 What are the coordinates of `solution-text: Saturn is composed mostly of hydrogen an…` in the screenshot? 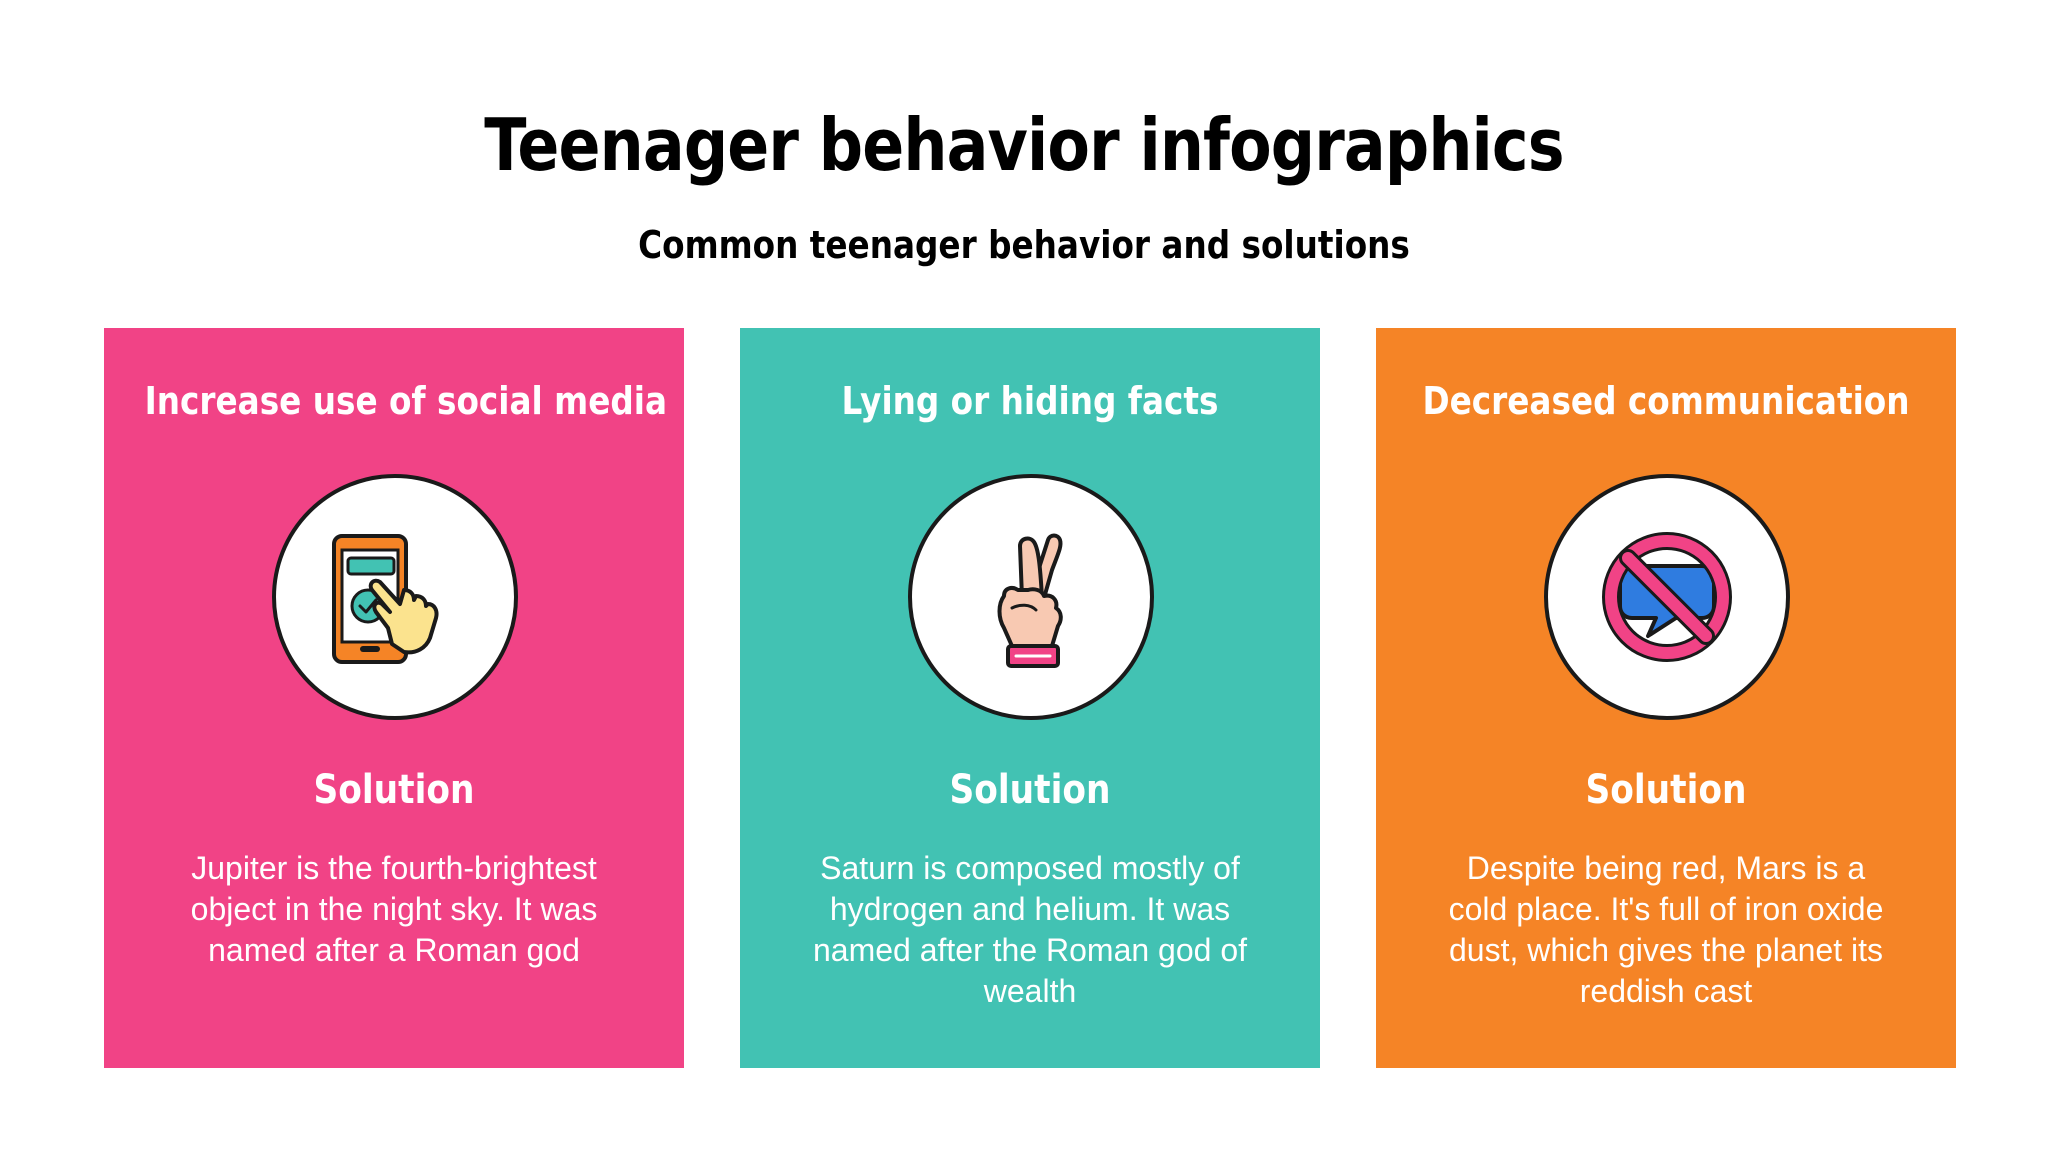 It's located at (1030, 929).